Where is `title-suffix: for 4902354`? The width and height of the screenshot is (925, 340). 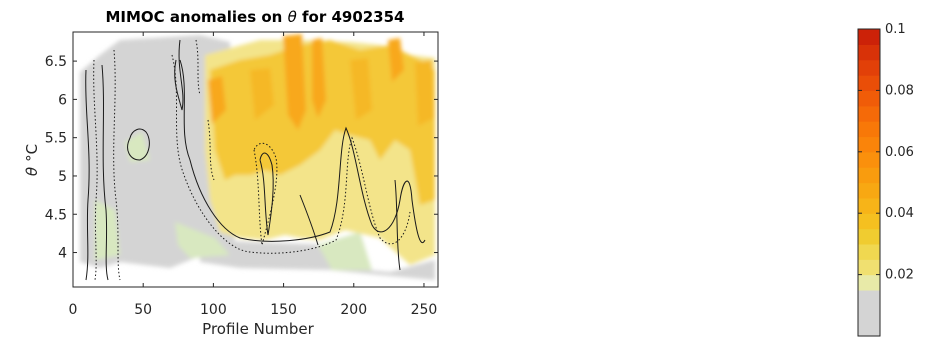
title-suffix: for 4902354 is located at coordinates (351, 17).